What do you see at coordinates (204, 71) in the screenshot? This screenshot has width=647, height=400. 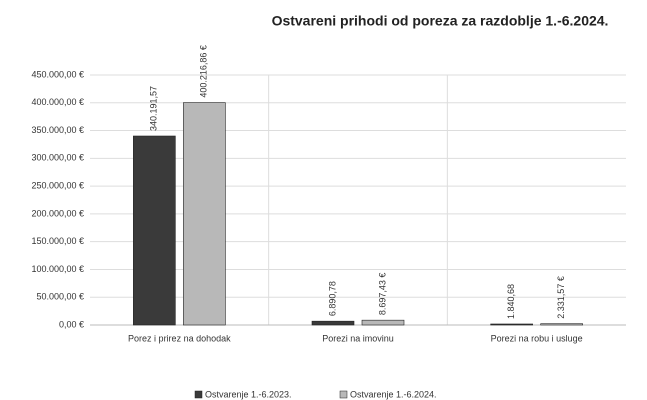 I see `data-label: 400.216,86 €` at bounding box center [204, 71].